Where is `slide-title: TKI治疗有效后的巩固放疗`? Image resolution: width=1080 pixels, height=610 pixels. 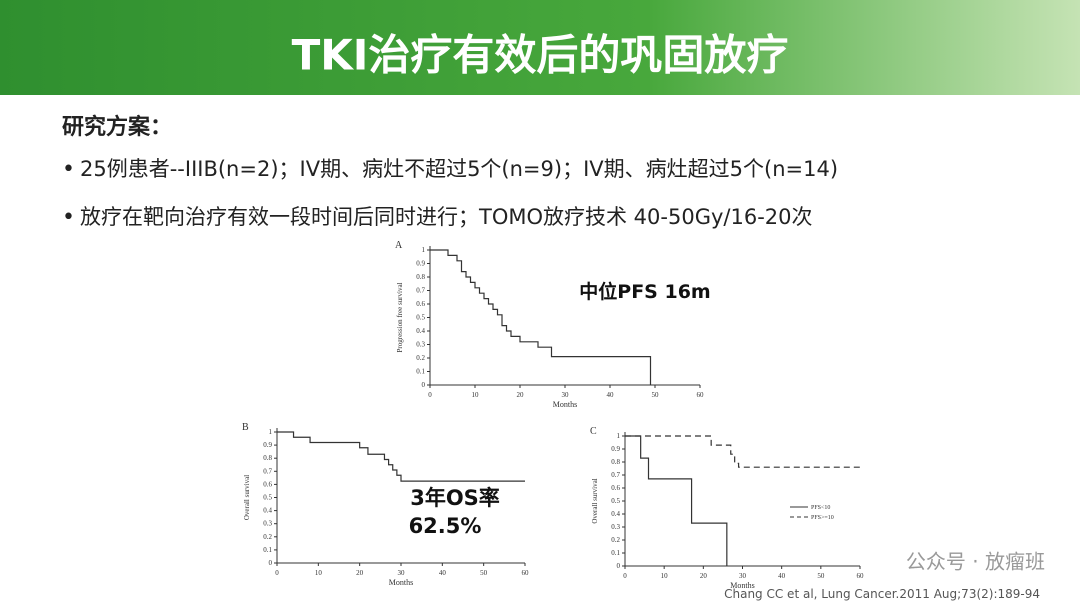
slide-title: TKI治疗有效后的巩固放疗 is located at coordinates (540, 55).